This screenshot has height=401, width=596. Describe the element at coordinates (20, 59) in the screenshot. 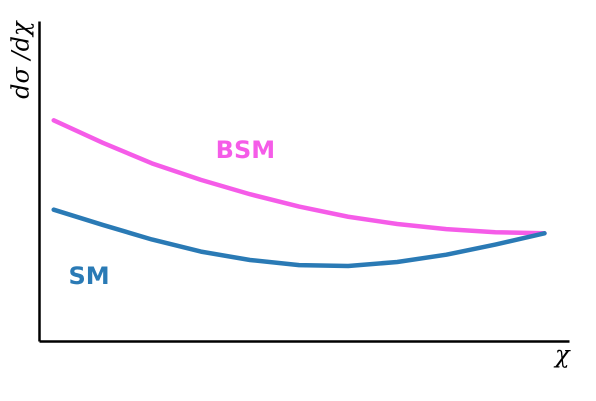

I see `y-axis-title: dσ /dχ` at that location.